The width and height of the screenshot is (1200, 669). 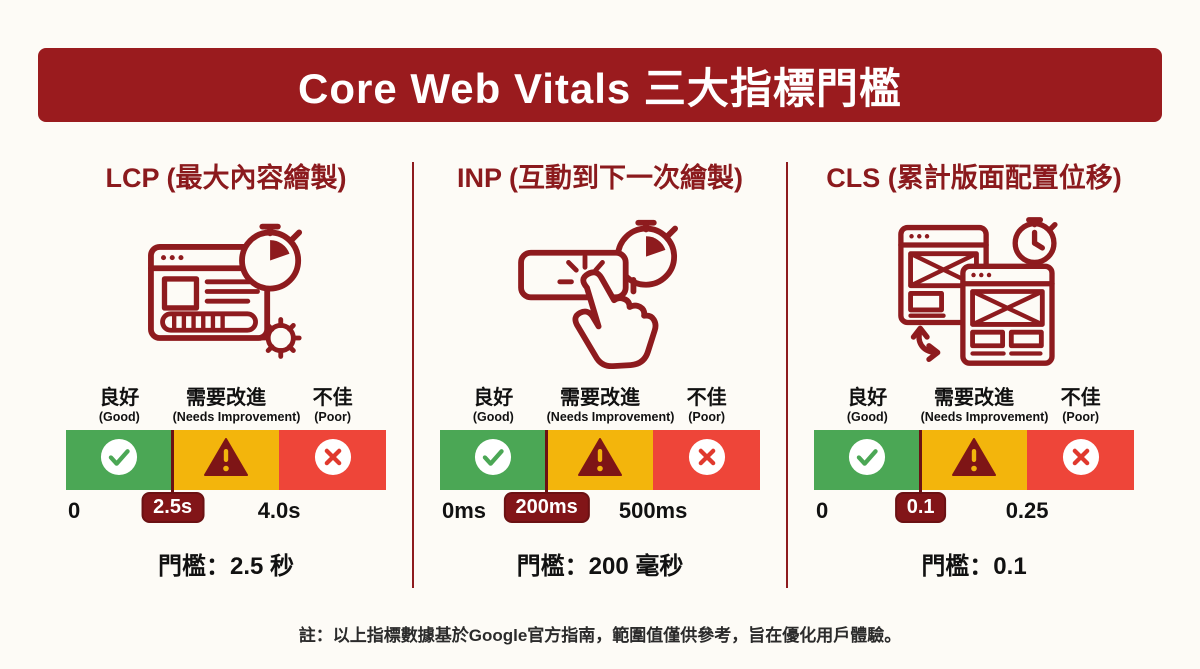 I want to click on inp-threshold-bar, so click(x=600, y=464).